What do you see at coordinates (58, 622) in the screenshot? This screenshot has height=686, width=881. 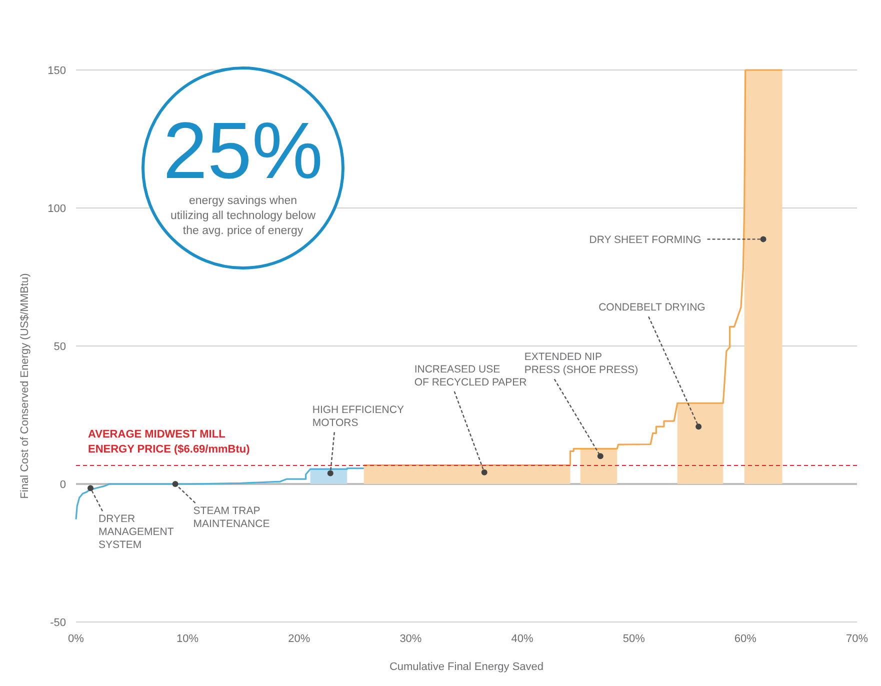 I see `y-tick-label: -50` at bounding box center [58, 622].